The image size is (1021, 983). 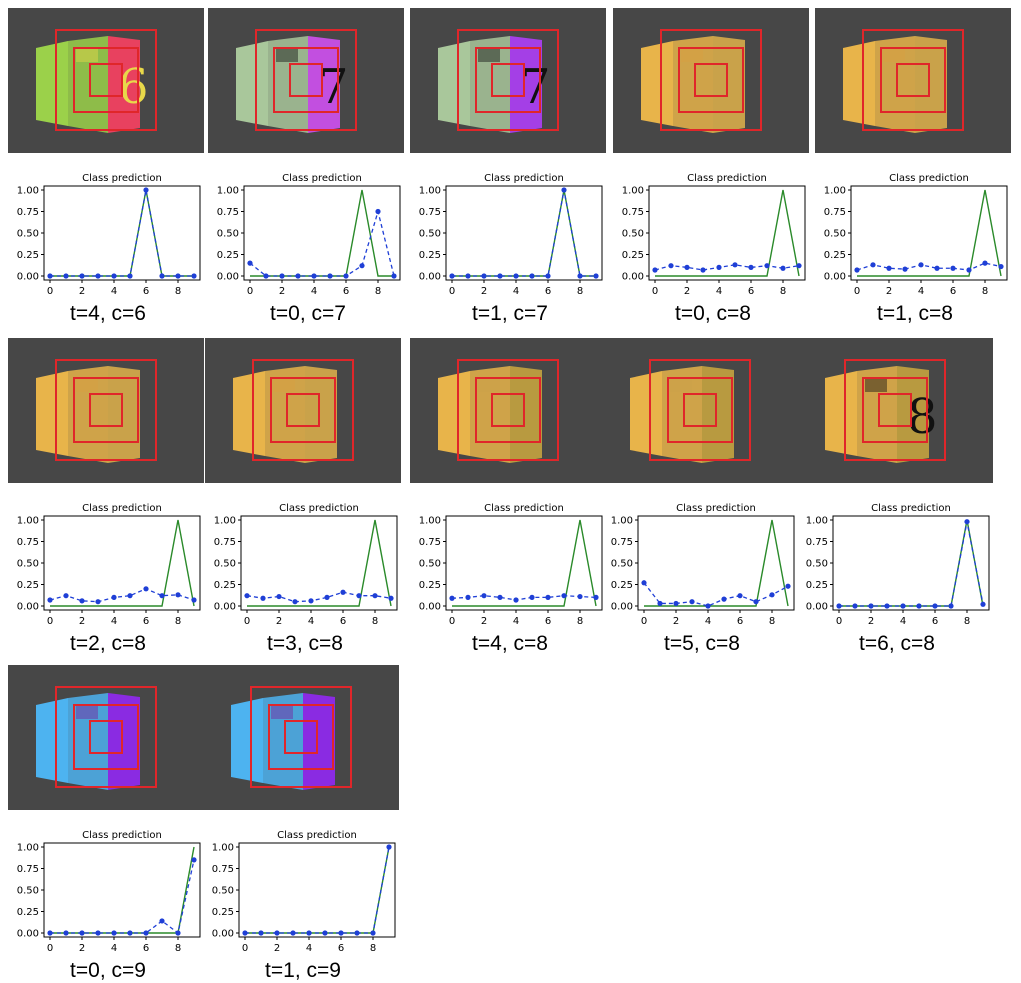 I want to click on panel-caption: t=2, c=8, so click(x=108, y=643).